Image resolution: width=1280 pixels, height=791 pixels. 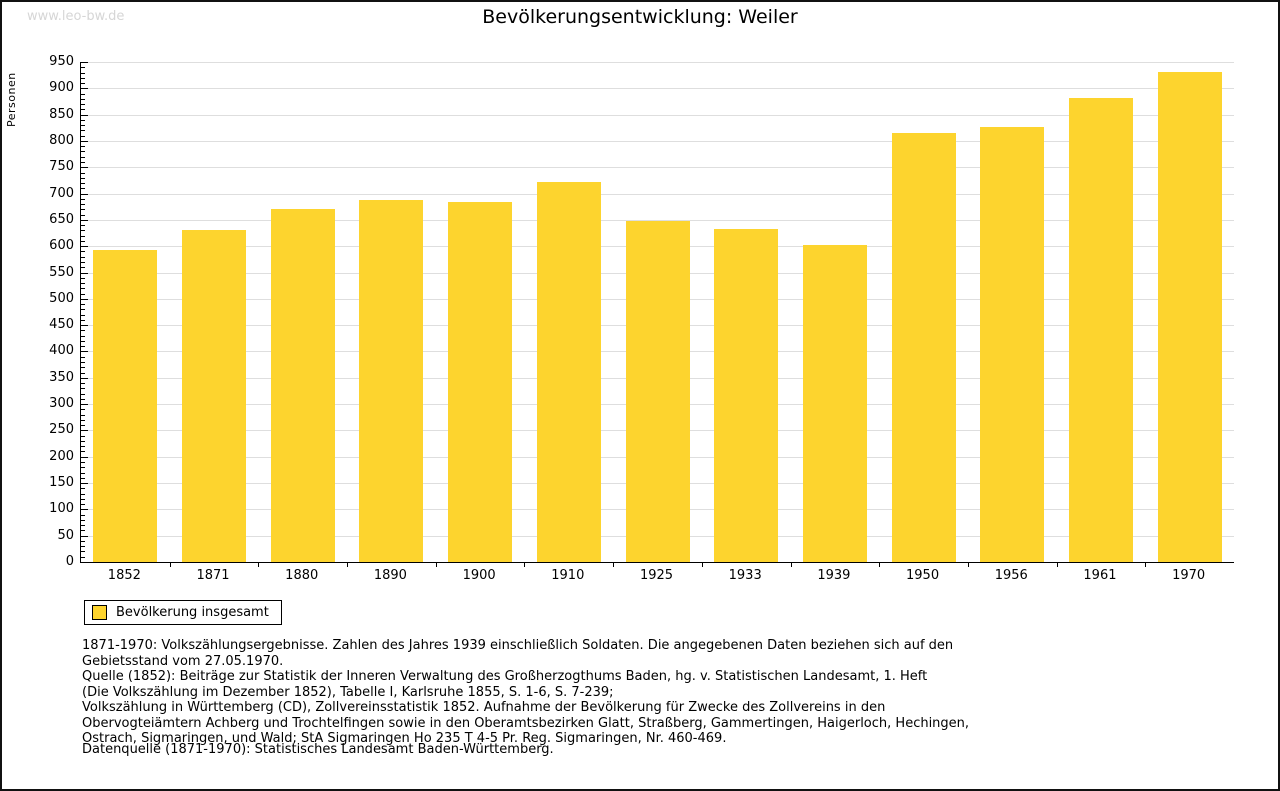 What do you see at coordinates (390, 575) in the screenshot?
I see `x-axis-label: 1890` at bounding box center [390, 575].